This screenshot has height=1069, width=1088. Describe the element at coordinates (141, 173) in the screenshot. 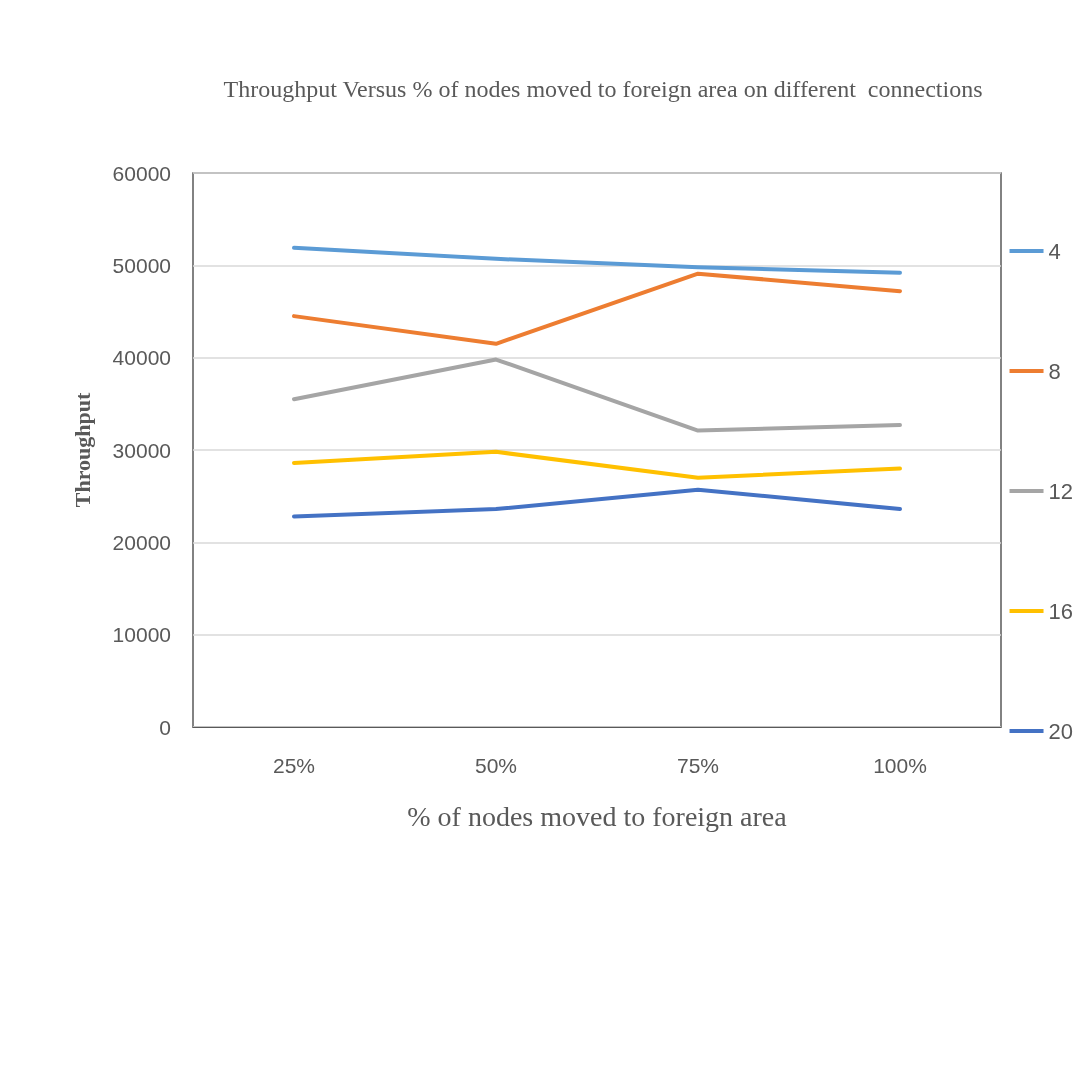

I see `y-tick-label: 60000` at that location.